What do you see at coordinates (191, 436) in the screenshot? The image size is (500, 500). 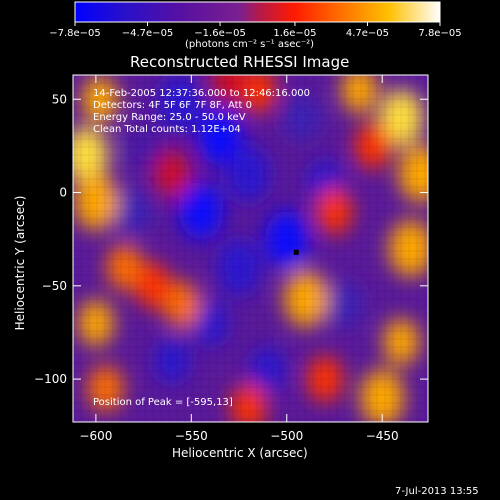 I see `x-tick-label: −550` at bounding box center [191, 436].